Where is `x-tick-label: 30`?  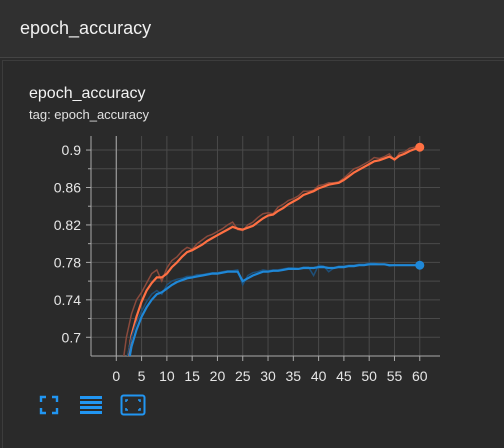
x-tick-label: 30 is located at coordinates (268, 376).